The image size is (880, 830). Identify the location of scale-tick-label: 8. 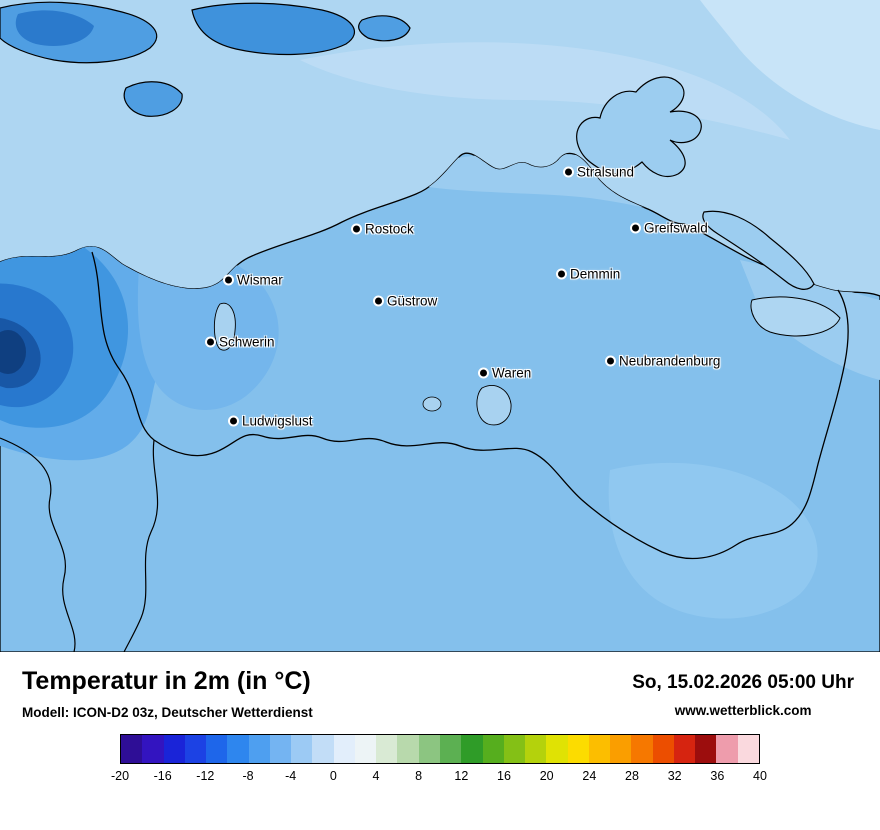
(419, 775).